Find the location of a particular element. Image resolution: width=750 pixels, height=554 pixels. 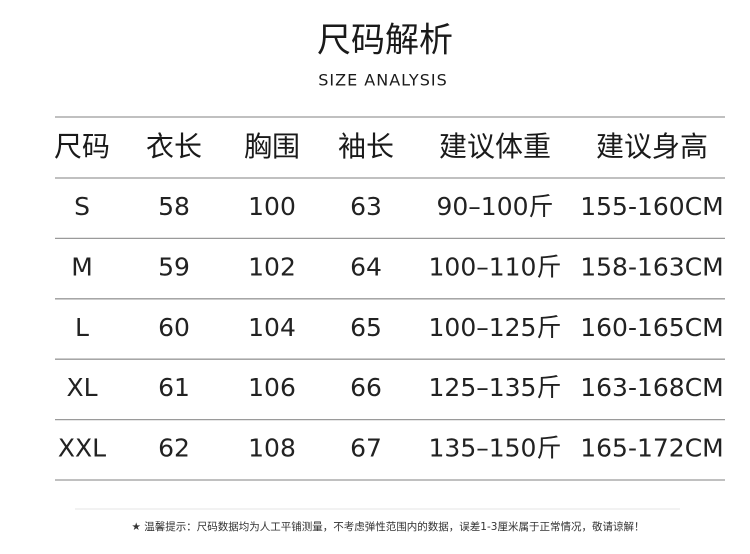

cell: 62 is located at coordinates (174, 448).